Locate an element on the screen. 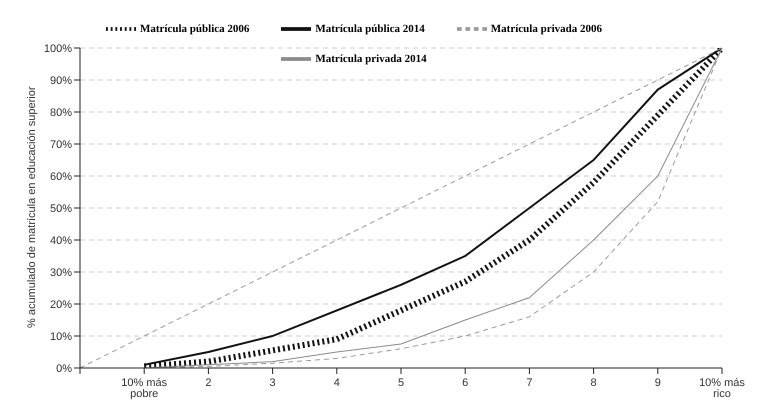 The image size is (762, 419). x-tick-label: 7 is located at coordinates (529, 383).